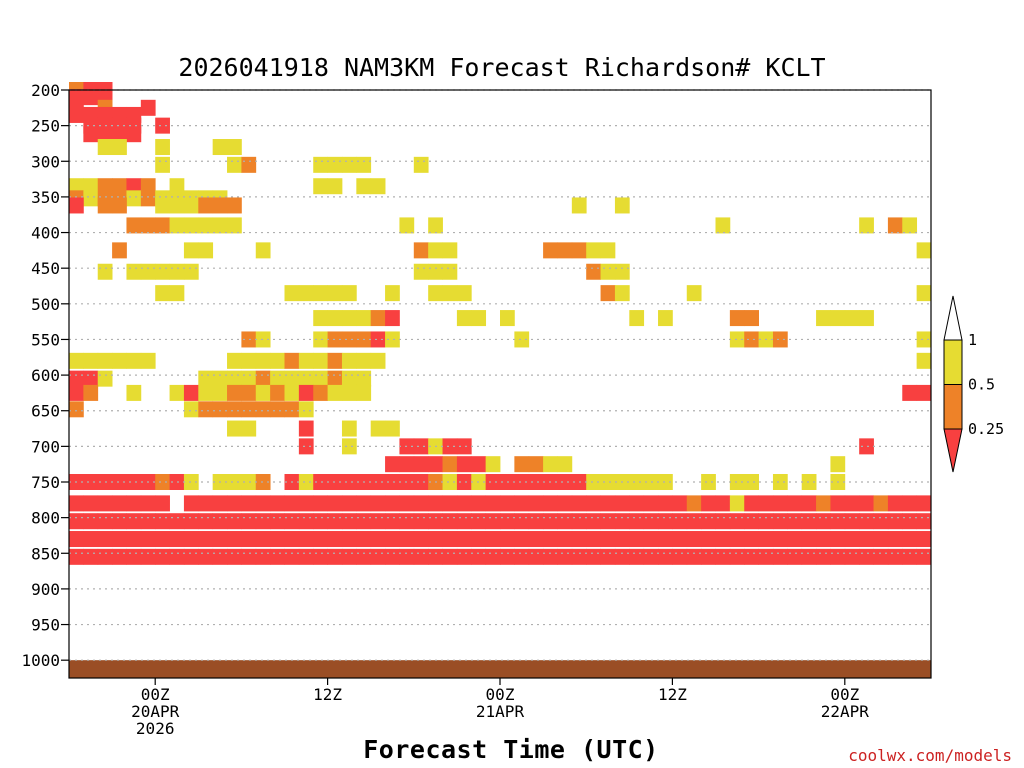 The width and height of the screenshot is (1024, 768). I want to click on x-axis-label: Forecast Time (UTC), so click(510, 749).